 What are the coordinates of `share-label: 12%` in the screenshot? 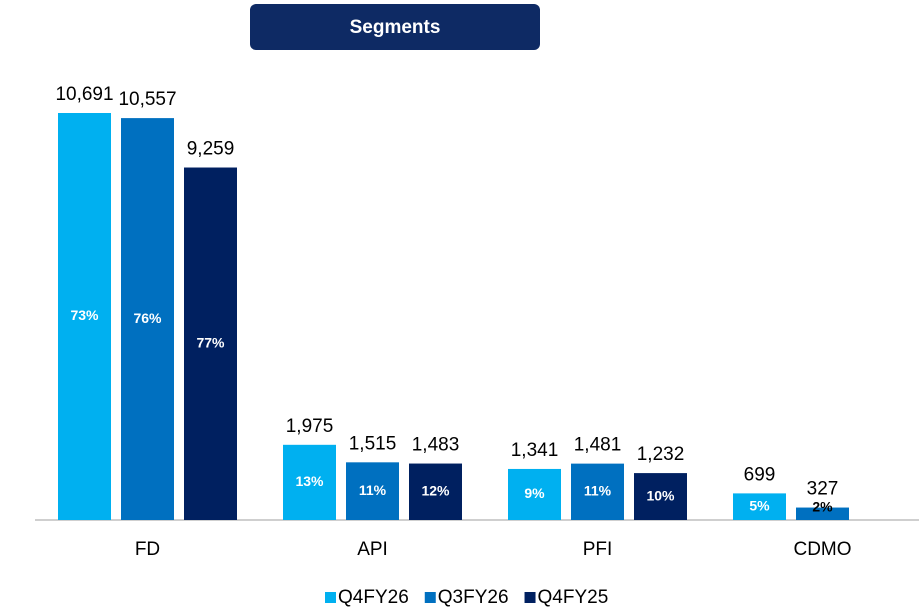 It's located at (435, 490).